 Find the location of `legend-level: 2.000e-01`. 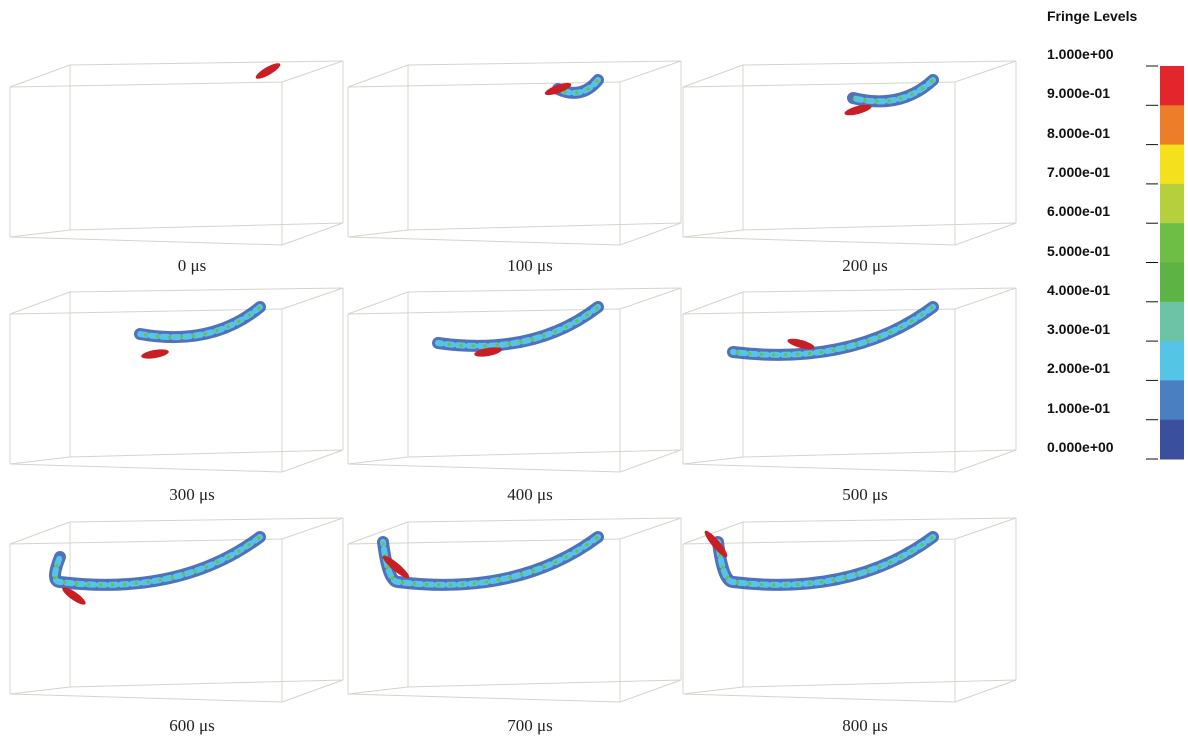

legend-level: 2.000e-01 is located at coordinates (1079, 368).